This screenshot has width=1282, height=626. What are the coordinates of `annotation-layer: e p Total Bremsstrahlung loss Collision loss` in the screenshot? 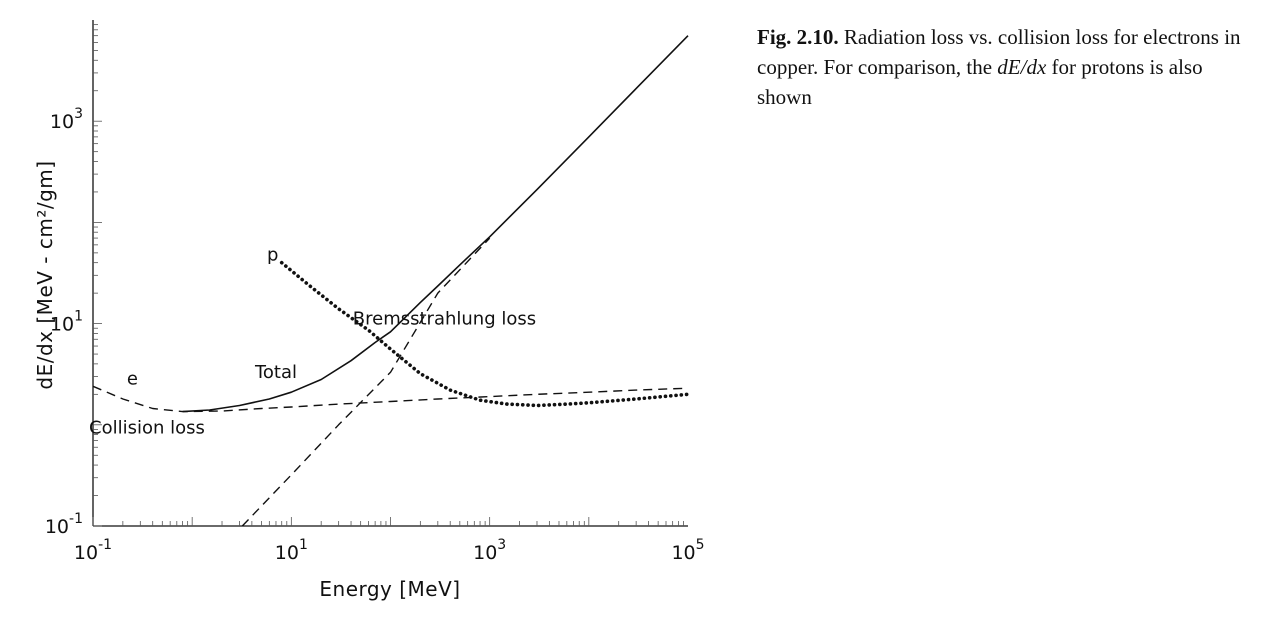 It's located at (312, 342).